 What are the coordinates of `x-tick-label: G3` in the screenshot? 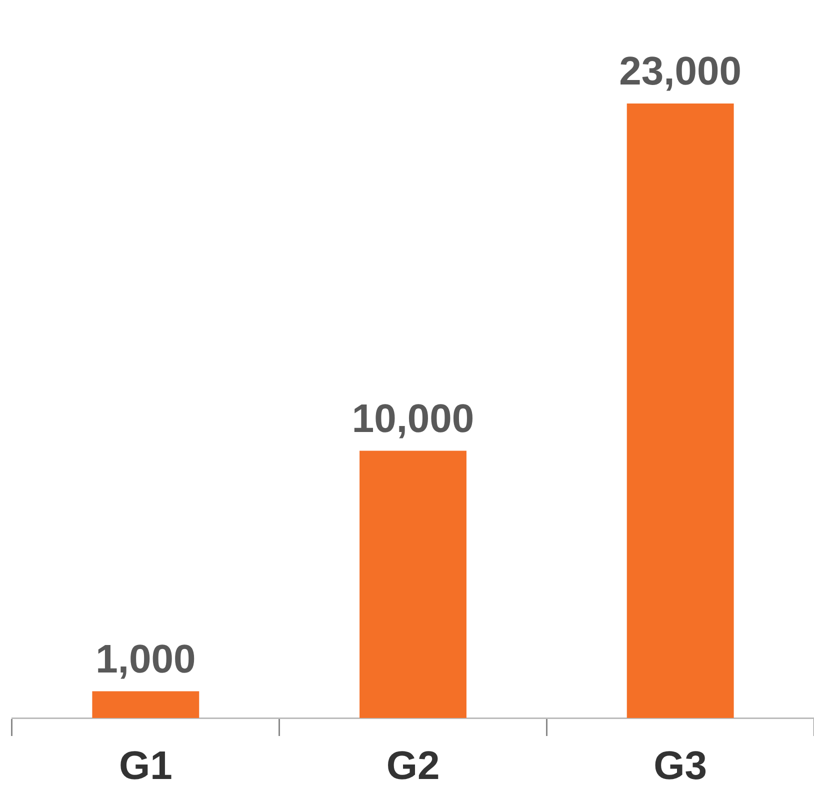 It's located at (681, 766).